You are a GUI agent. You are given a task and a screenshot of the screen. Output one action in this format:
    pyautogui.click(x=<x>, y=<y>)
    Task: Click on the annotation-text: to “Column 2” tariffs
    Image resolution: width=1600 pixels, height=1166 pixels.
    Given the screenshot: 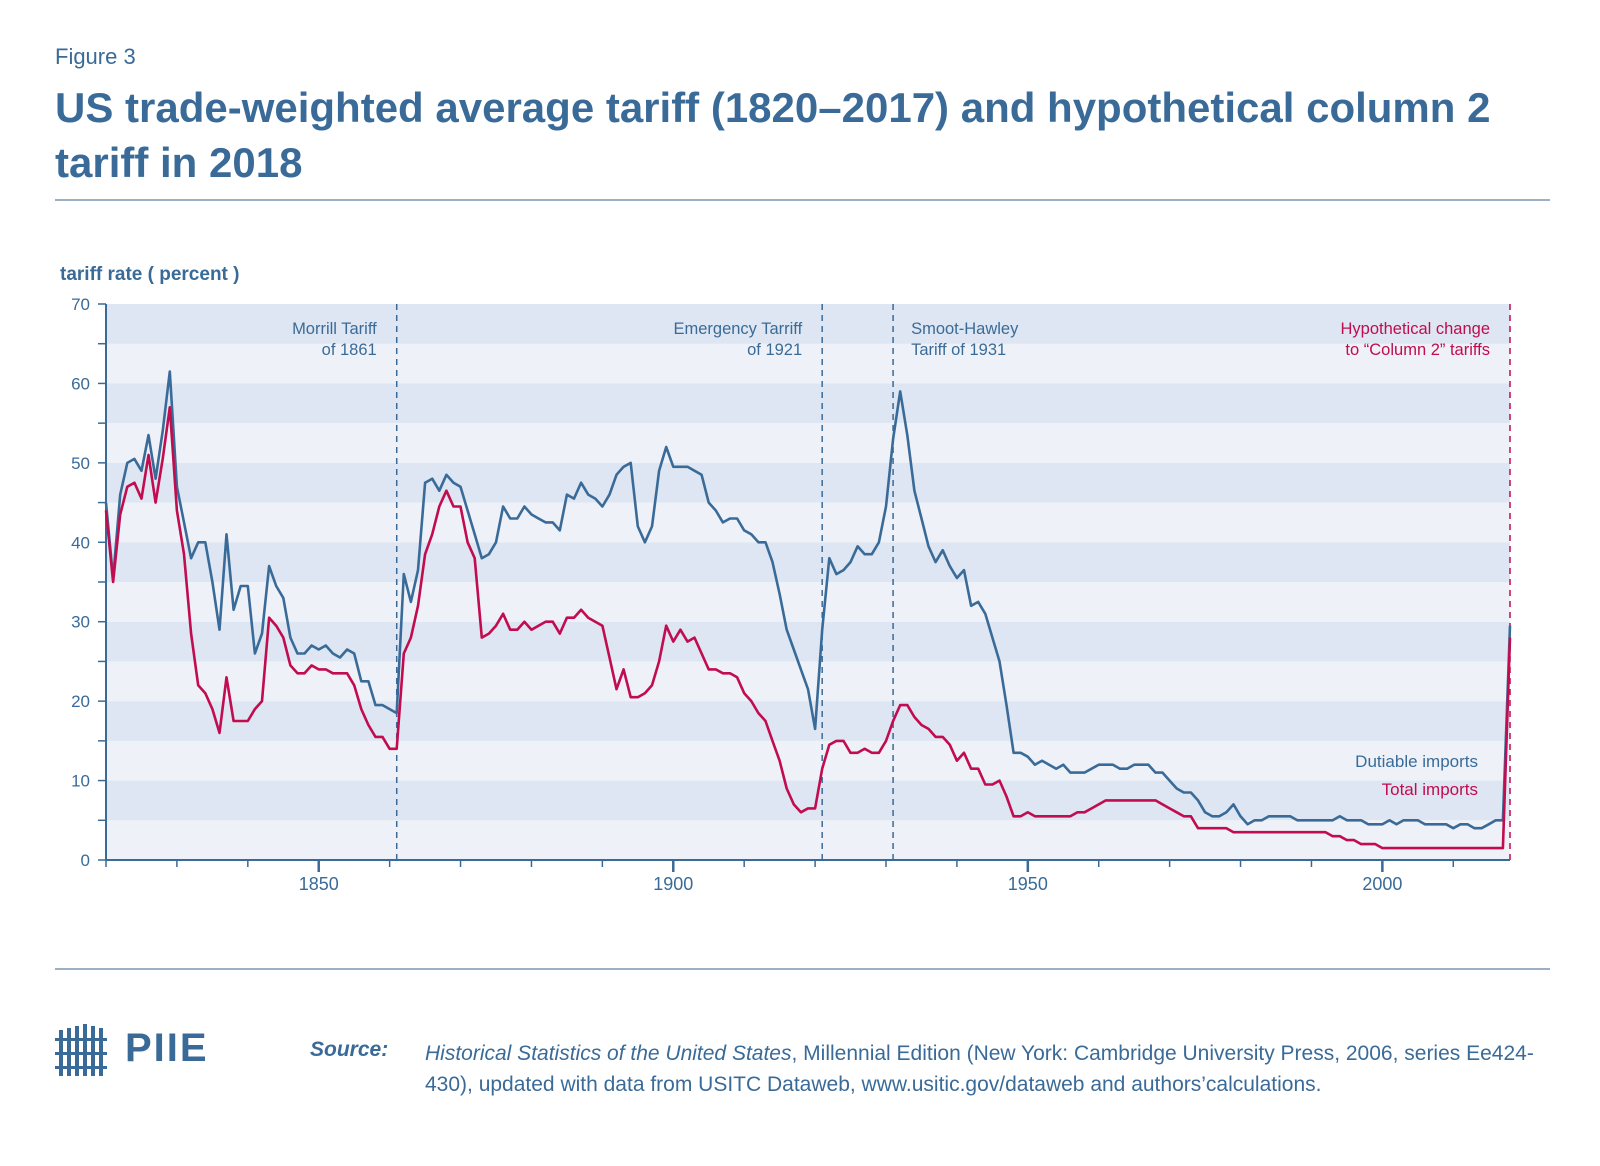 What is the action you would take?
    pyautogui.click(x=1417, y=350)
    